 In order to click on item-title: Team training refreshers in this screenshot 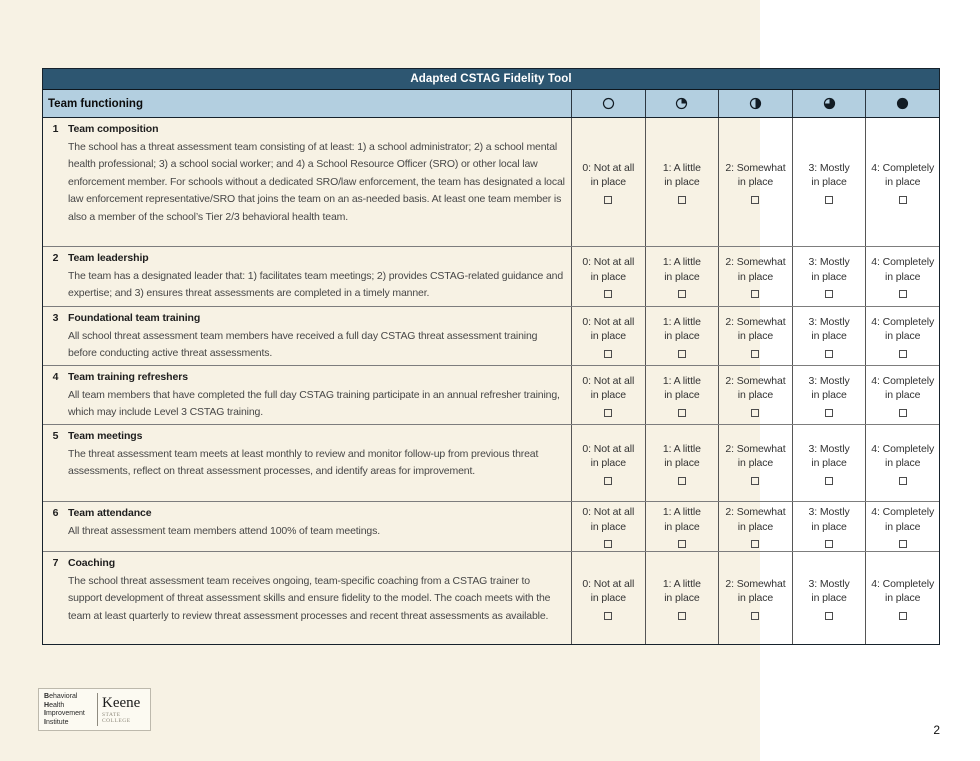, I will do `click(128, 377)`.